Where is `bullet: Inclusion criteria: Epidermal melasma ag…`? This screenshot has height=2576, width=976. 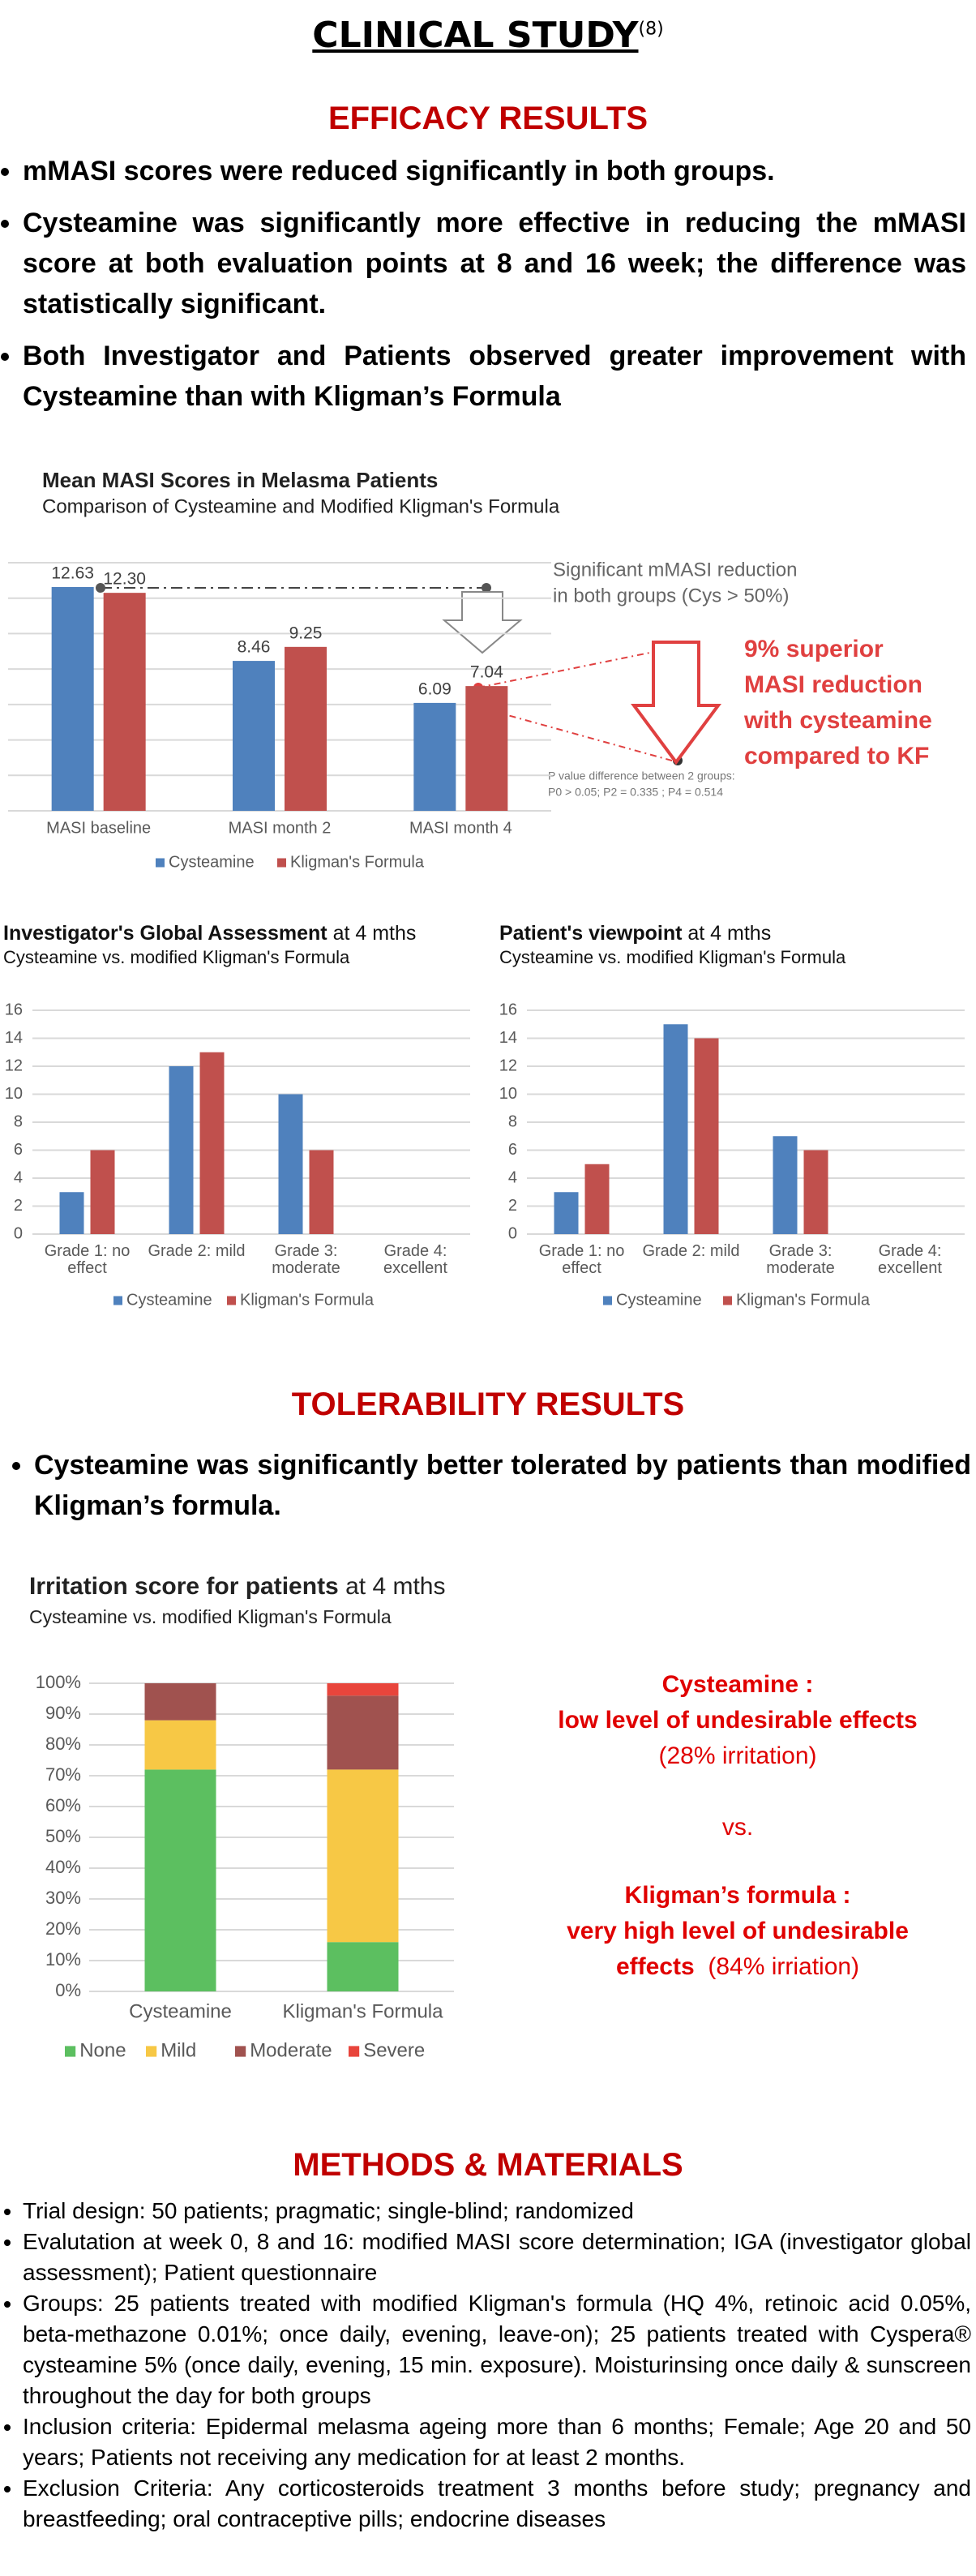 bullet: Inclusion criteria: Epidermal melasma ag… is located at coordinates (497, 2442).